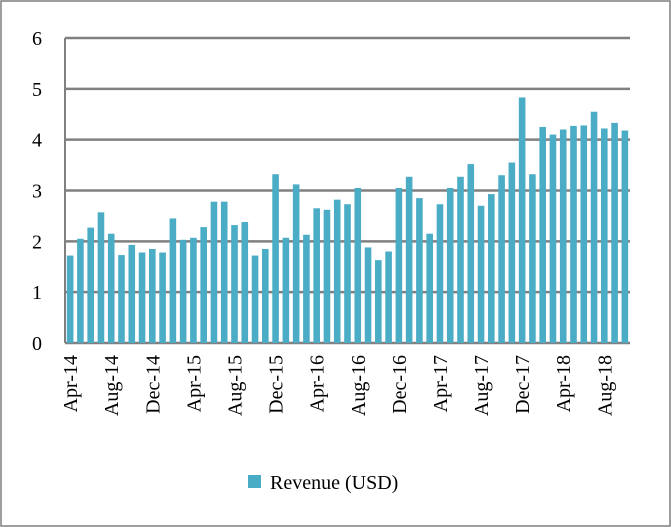 This screenshot has width=671, height=527. What do you see at coordinates (318, 383) in the screenshot?
I see `x-tick-label: Apr-16` at bounding box center [318, 383].